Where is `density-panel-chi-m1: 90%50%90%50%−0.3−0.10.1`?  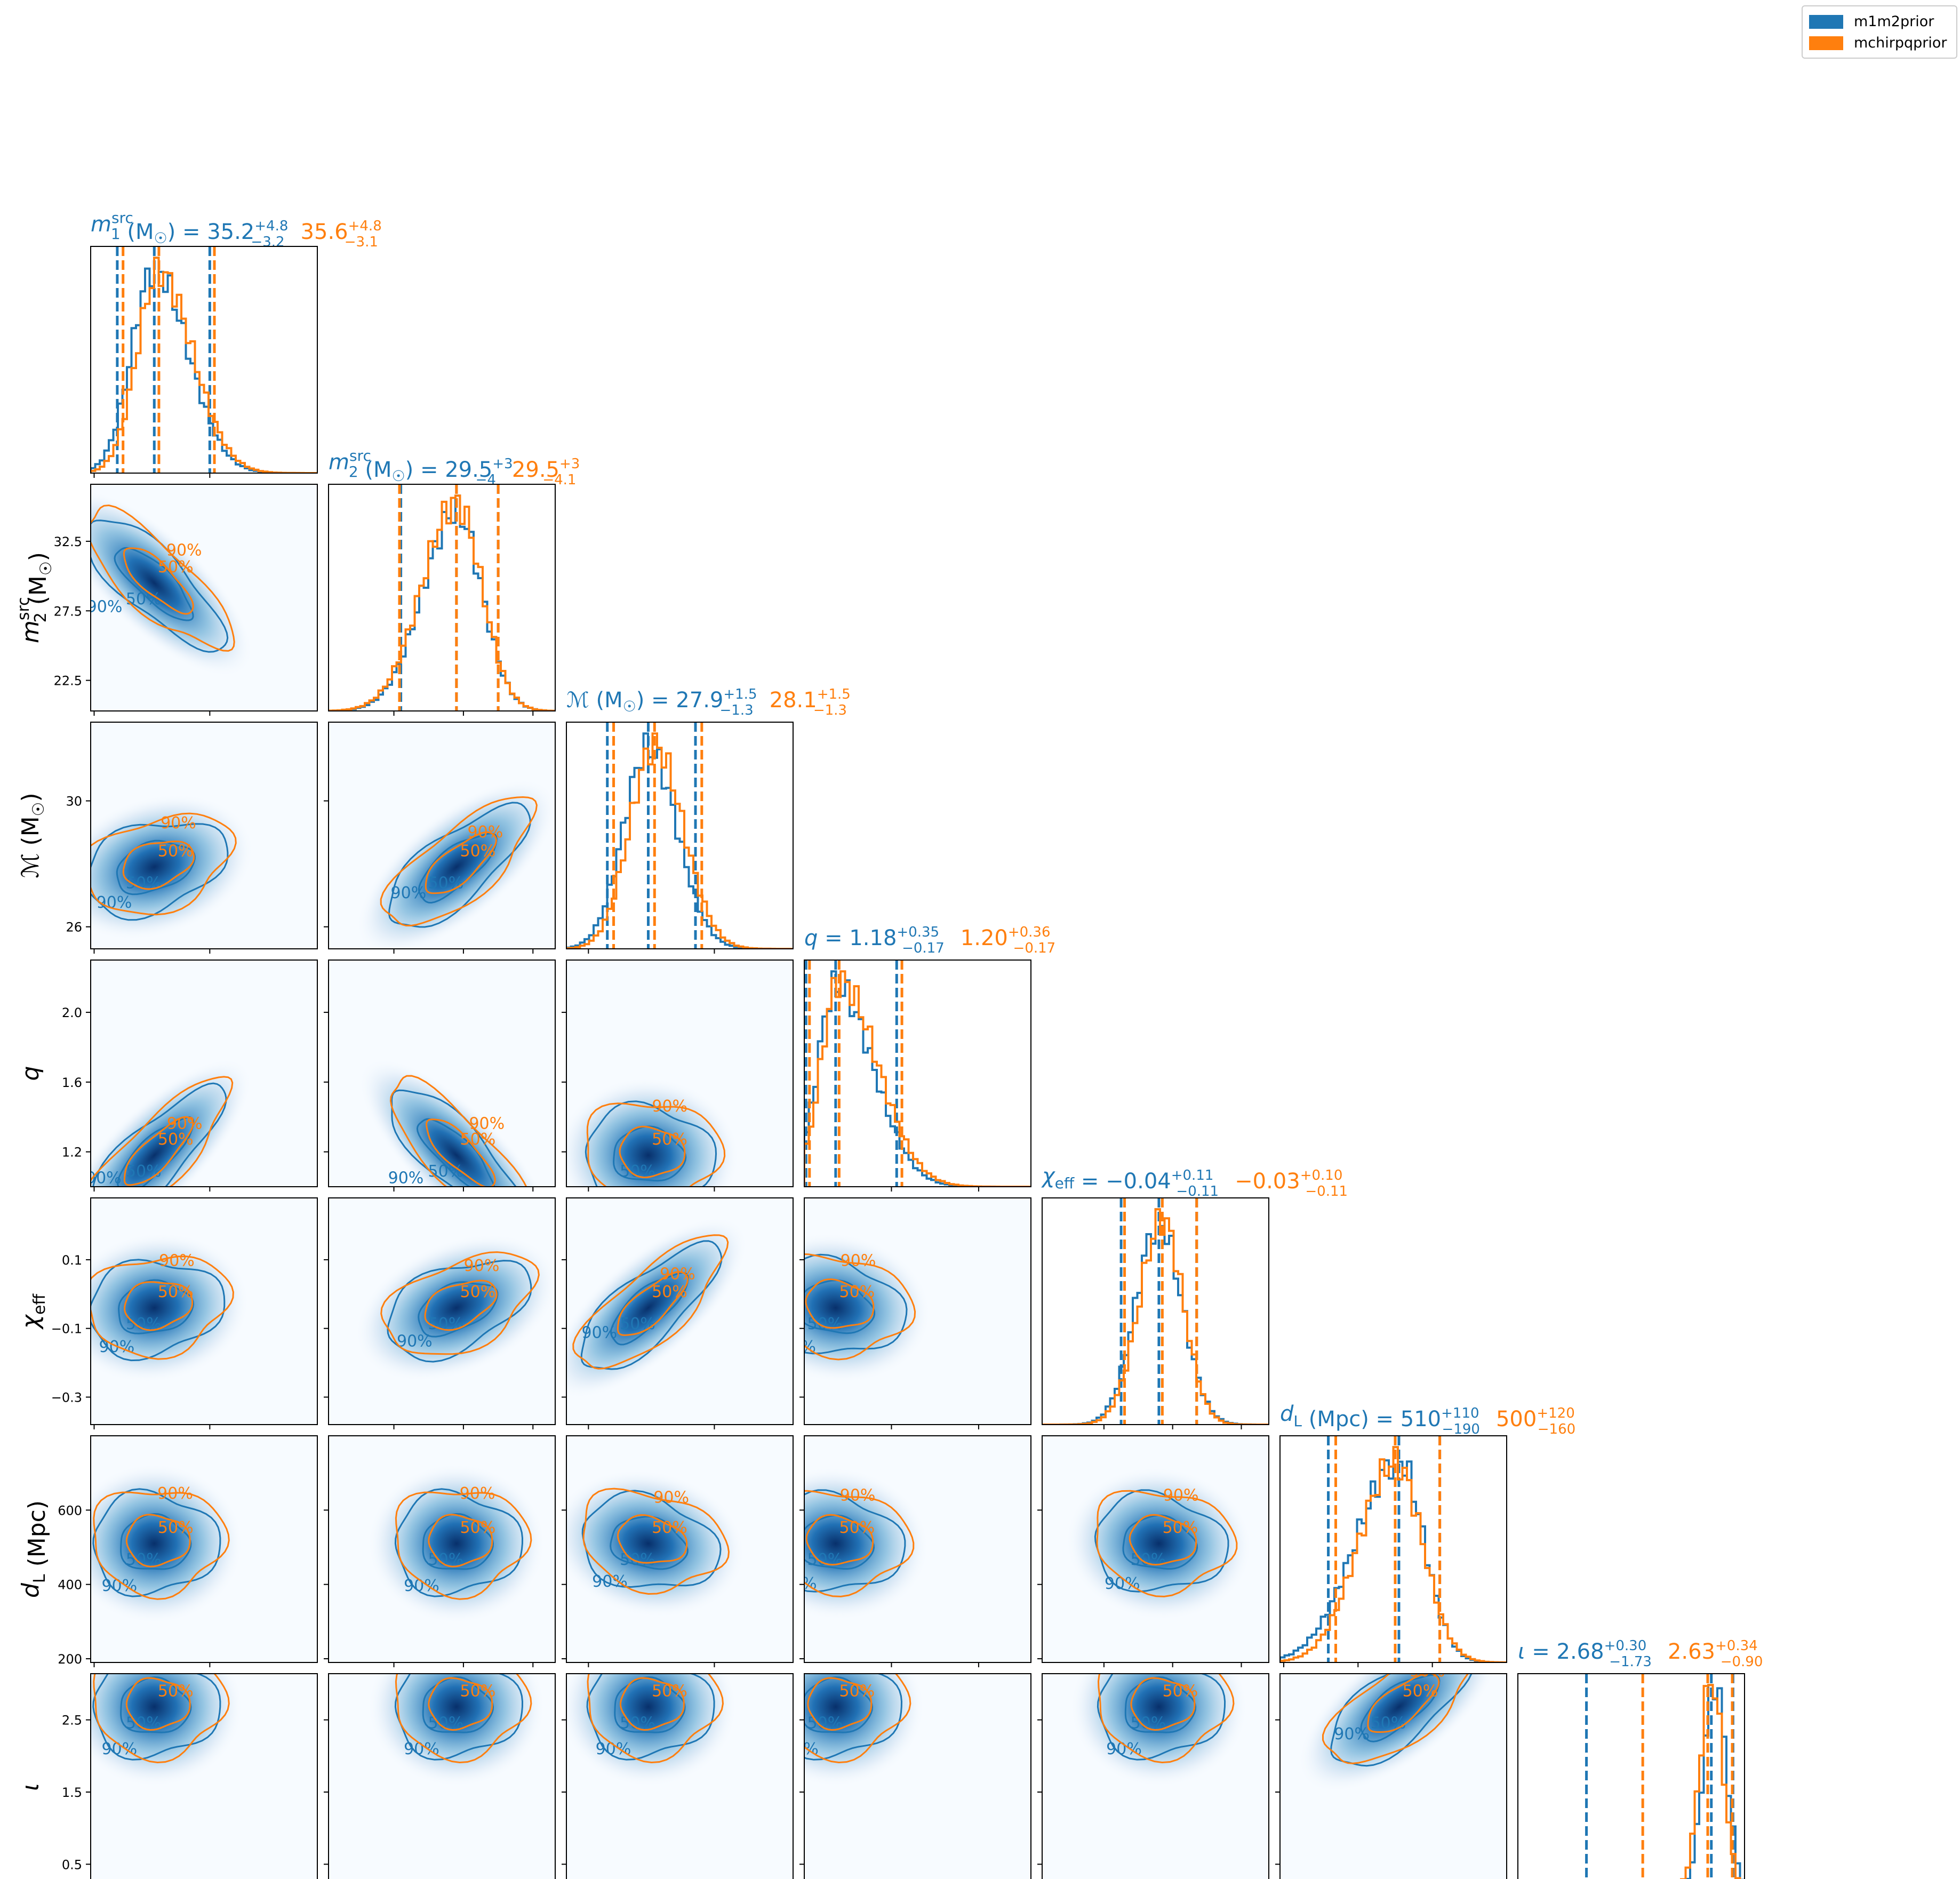 density-panel-chi-m1: 90%50%90%50%−0.3−0.10.1 is located at coordinates (184, 1313).